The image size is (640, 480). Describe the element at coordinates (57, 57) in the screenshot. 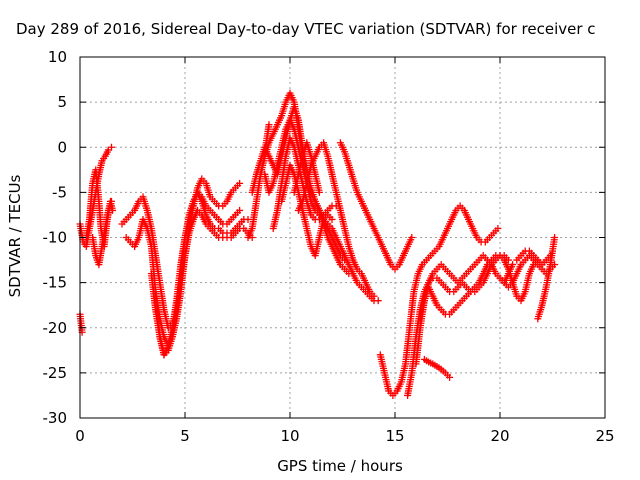

I see `y-tick-label: 10` at that location.